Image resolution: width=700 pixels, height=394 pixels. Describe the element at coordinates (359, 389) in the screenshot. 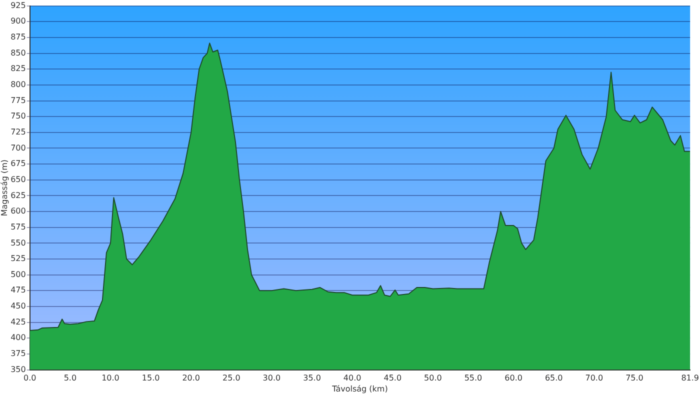

I see `x-axis-title: Távolság (km)` at that location.